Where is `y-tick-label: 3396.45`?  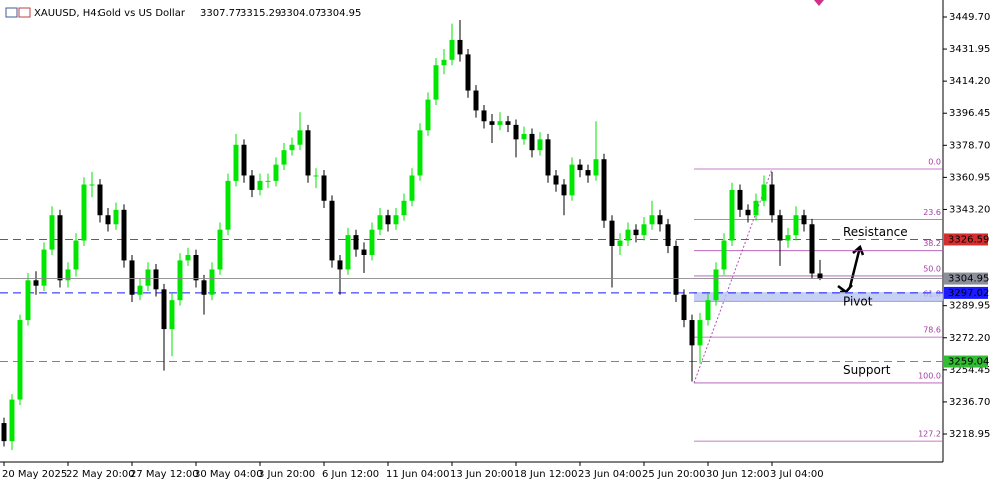 y-tick-label: 3396.45 is located at coordinates (969, 113).